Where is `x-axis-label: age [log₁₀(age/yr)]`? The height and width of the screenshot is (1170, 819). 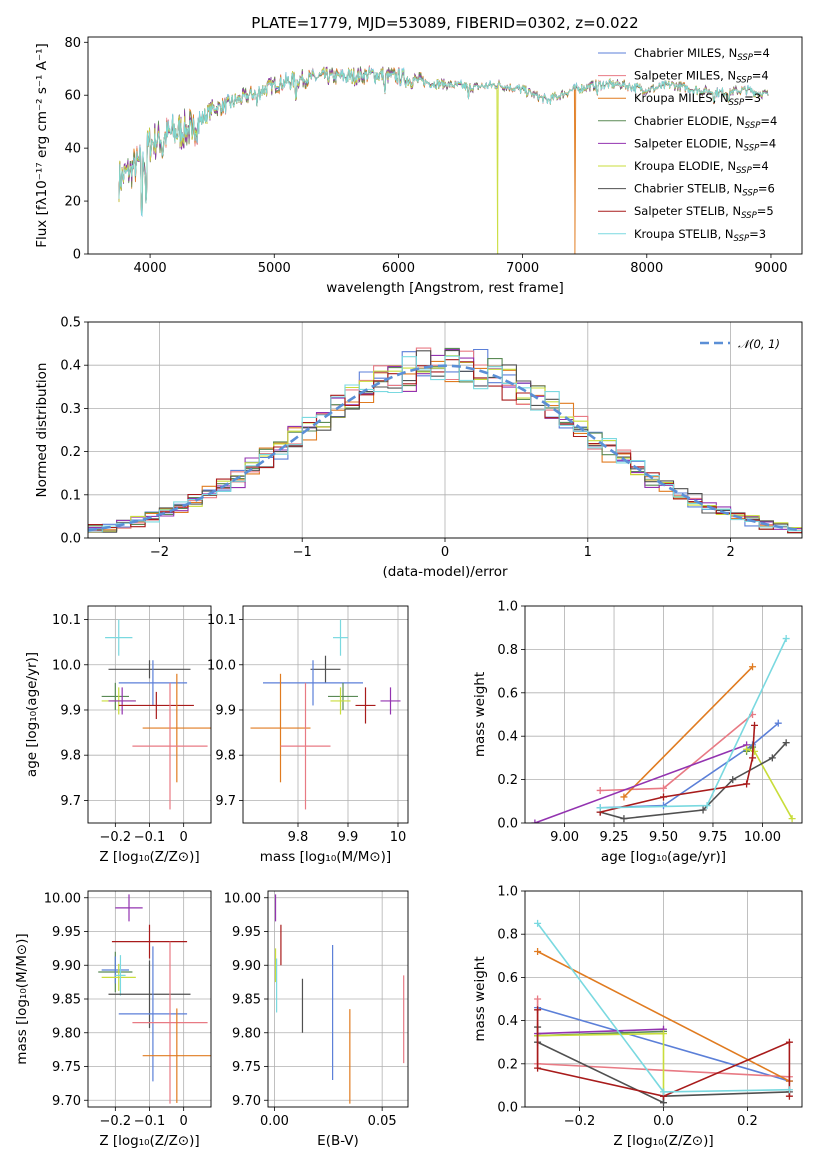 x-axis-label: age [log₁₀(age/yr)] is located at coordinates (663, 857).